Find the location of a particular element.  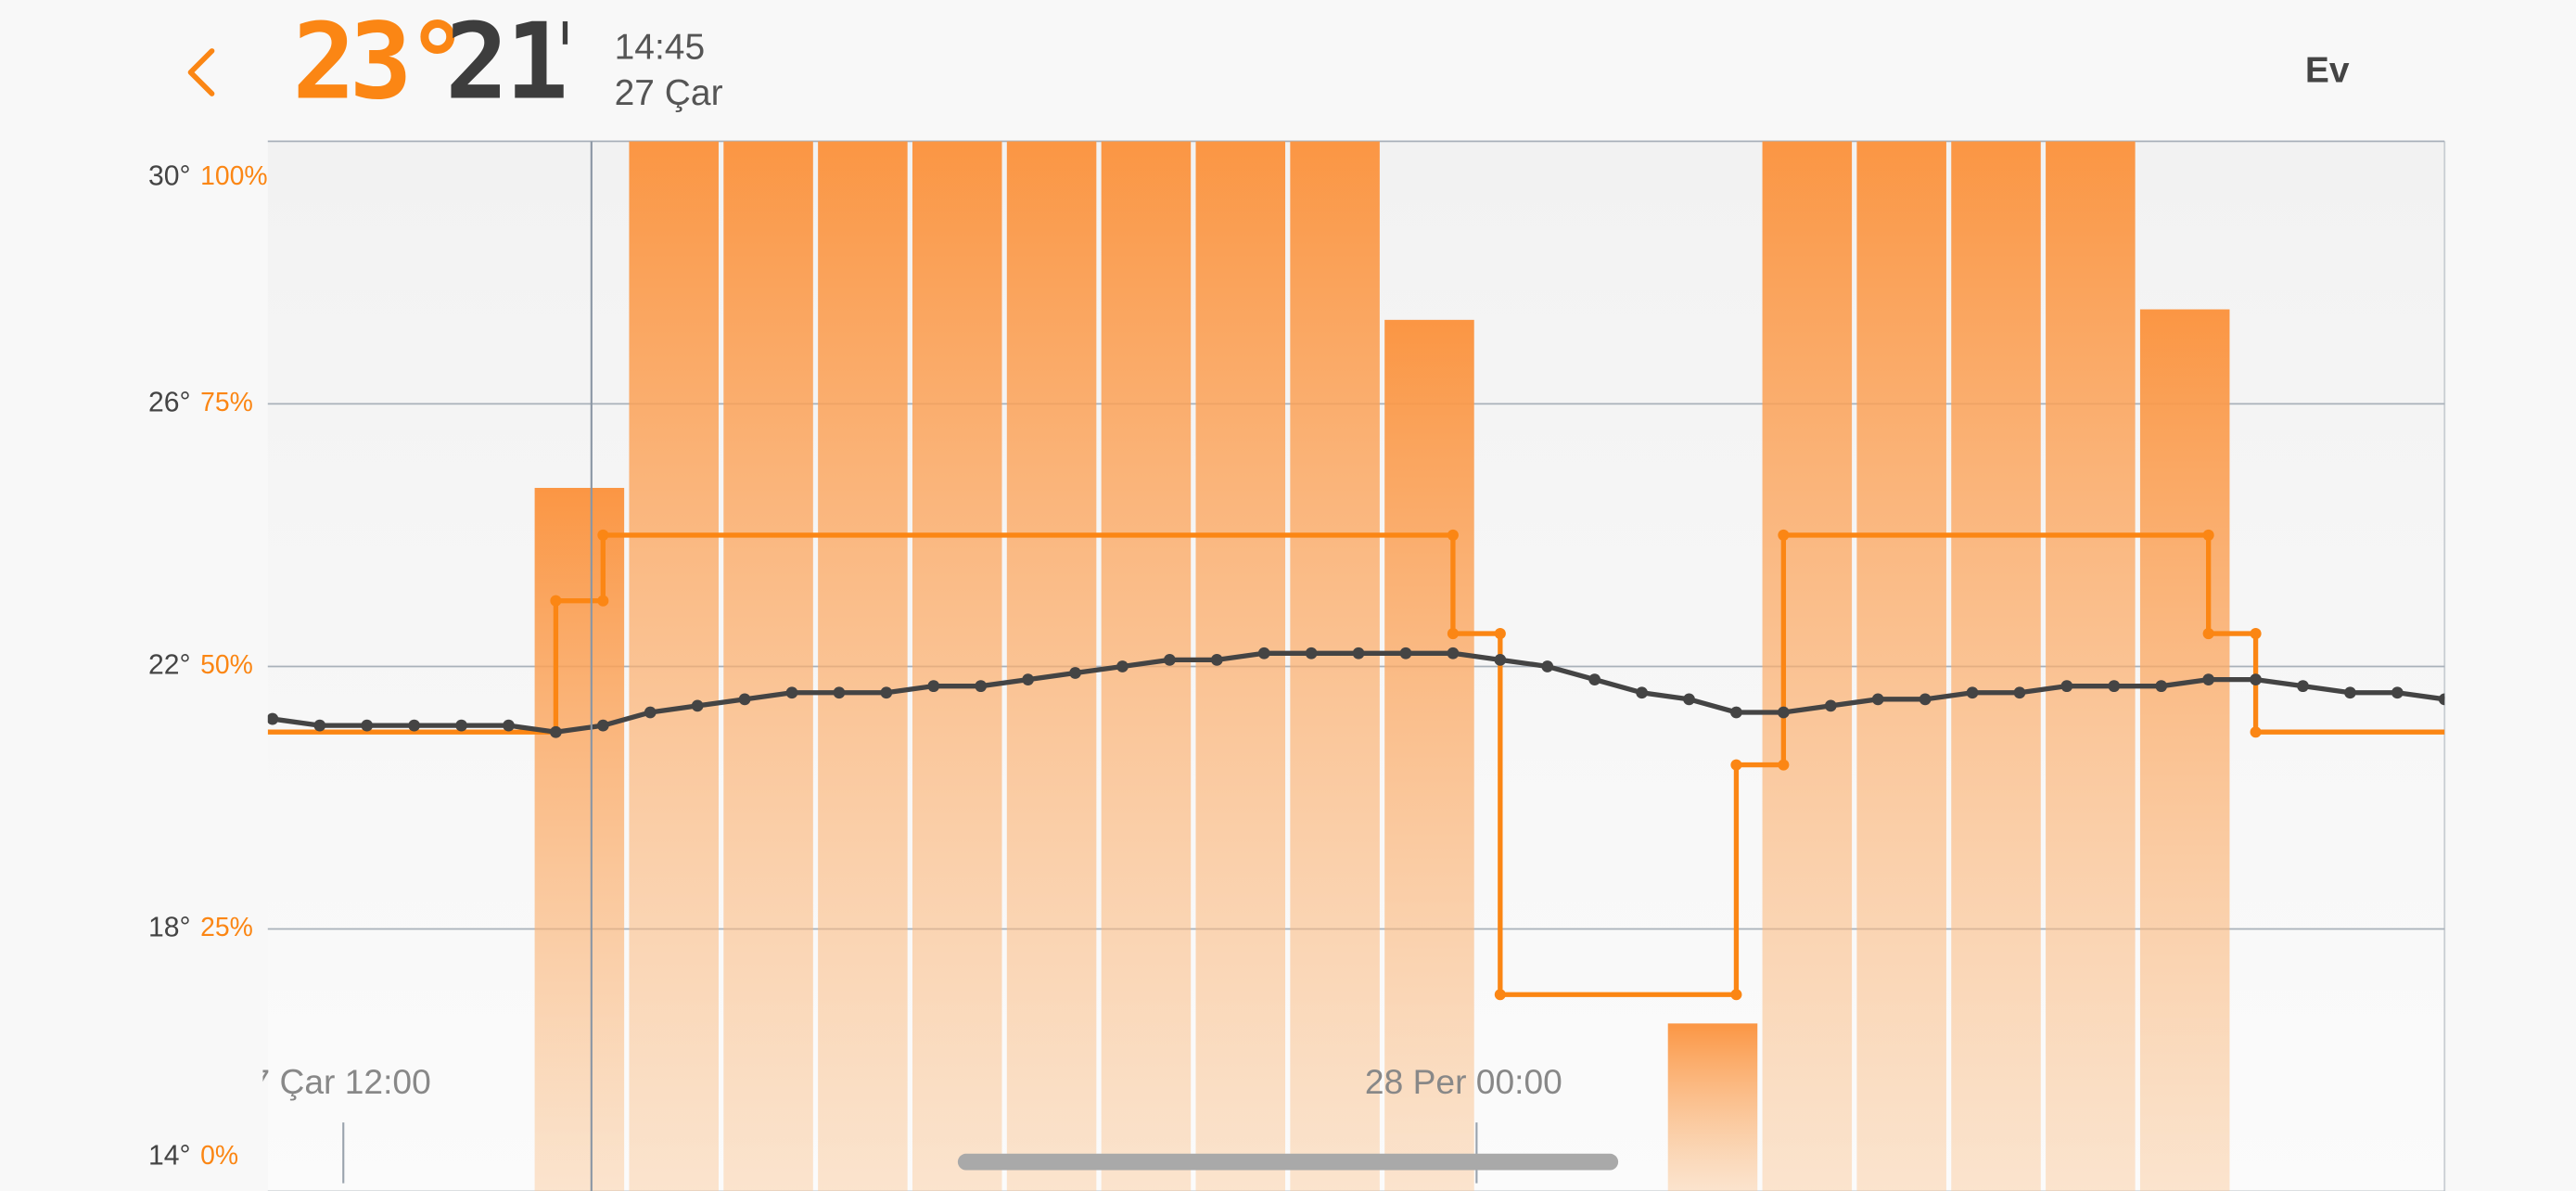

x-tick-label: 28 Per 00:00 is located at coordinates (1464, 1081).